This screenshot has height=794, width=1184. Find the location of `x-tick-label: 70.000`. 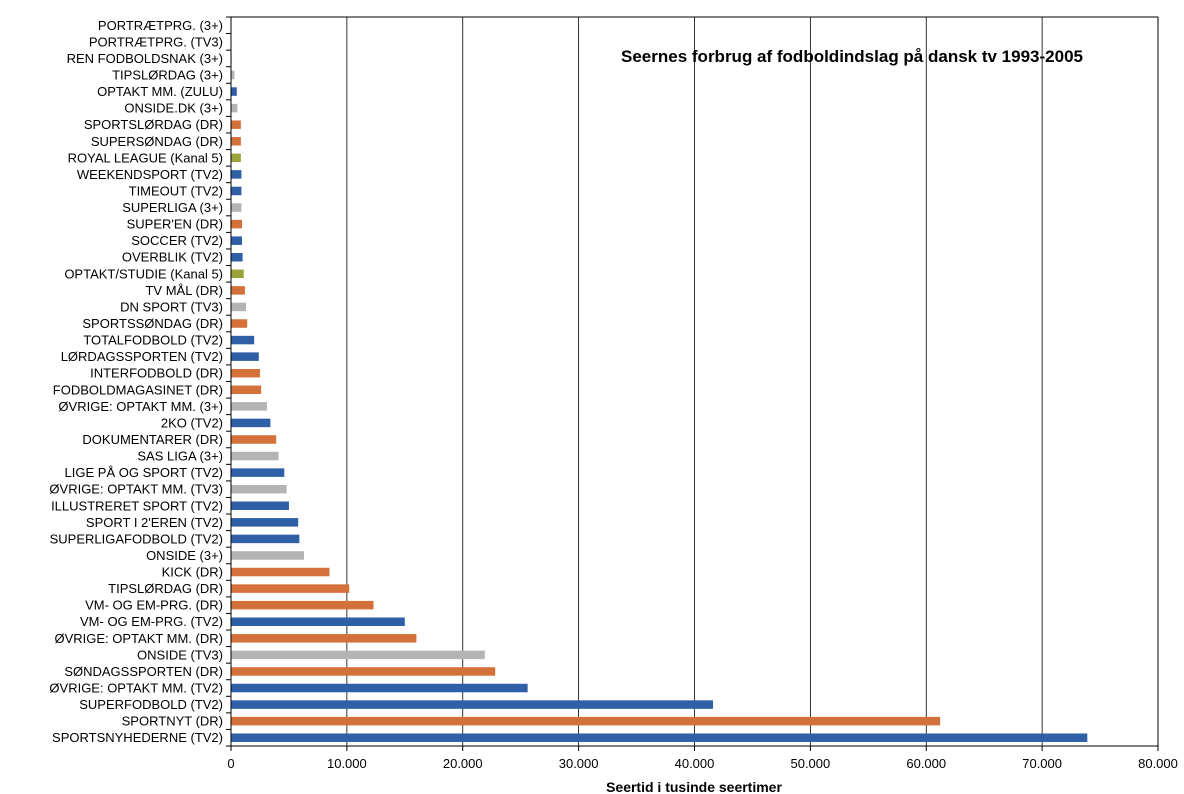

x-tick-label: 70.000 is located at coordinates (1042, 763).